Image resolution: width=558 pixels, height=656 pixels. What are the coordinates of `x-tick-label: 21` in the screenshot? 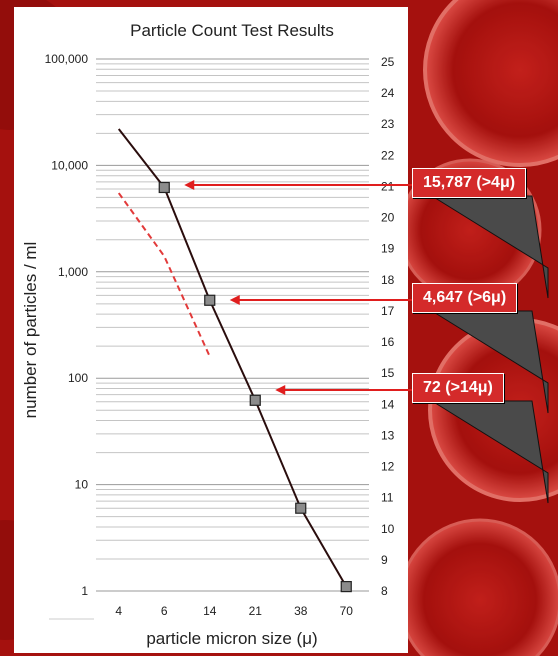 It's located at (256, 611).